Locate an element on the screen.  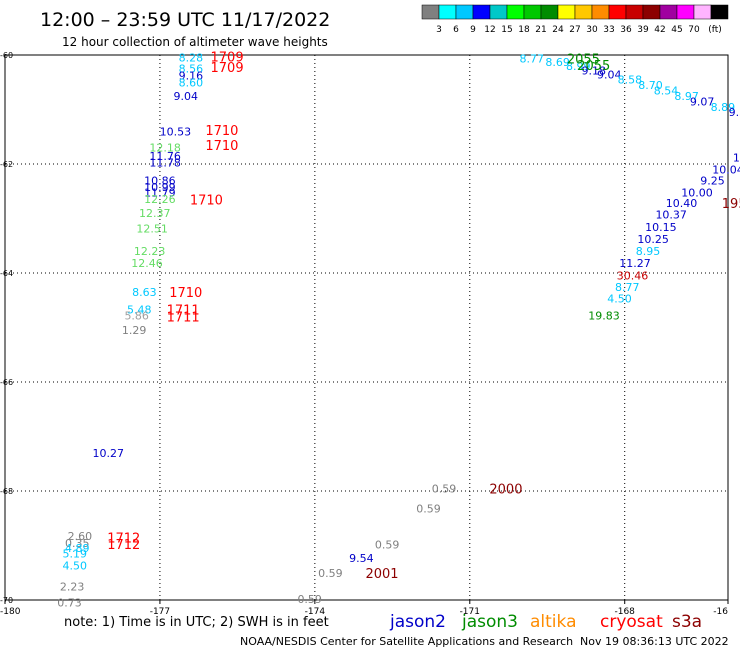
wave-height-label: 12.37 is located at coordinates (155, 213).